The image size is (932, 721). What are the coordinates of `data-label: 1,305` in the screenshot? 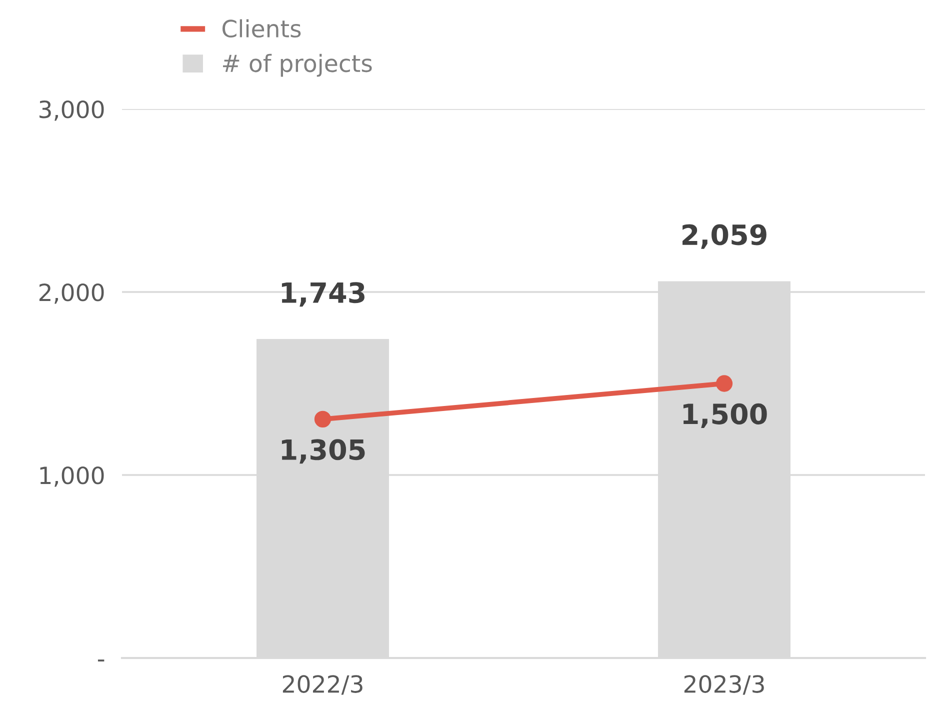 It's located at (323, 451).